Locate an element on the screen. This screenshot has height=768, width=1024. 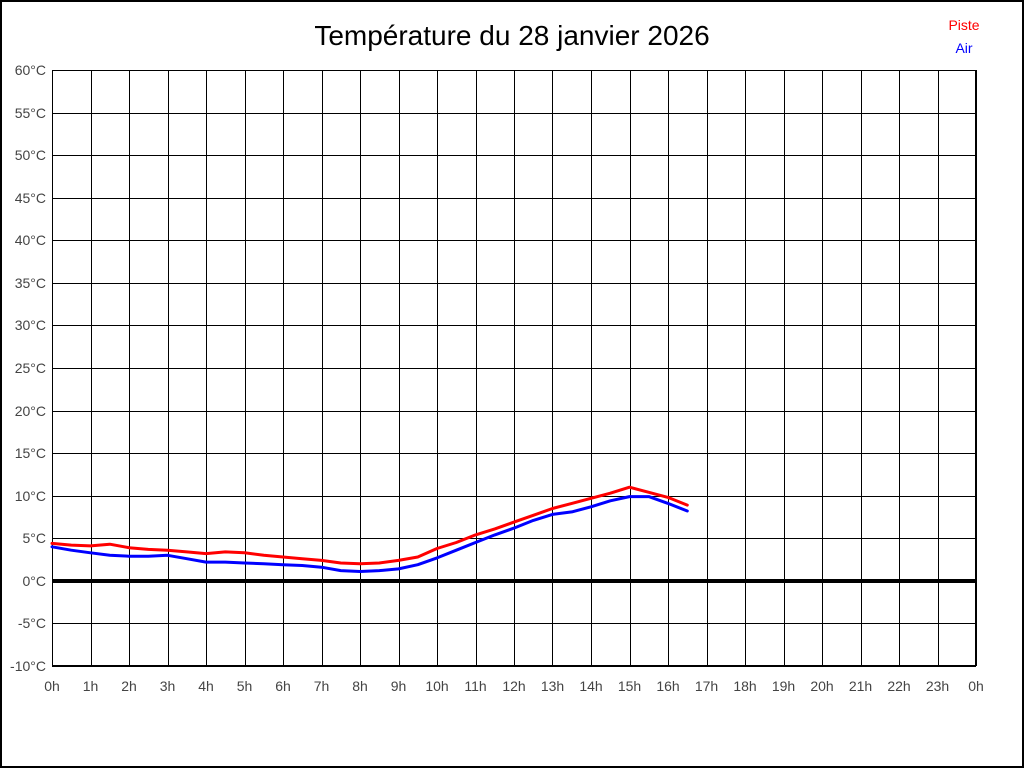
x-tick-label: 11h is located at coordinates (475, 686).